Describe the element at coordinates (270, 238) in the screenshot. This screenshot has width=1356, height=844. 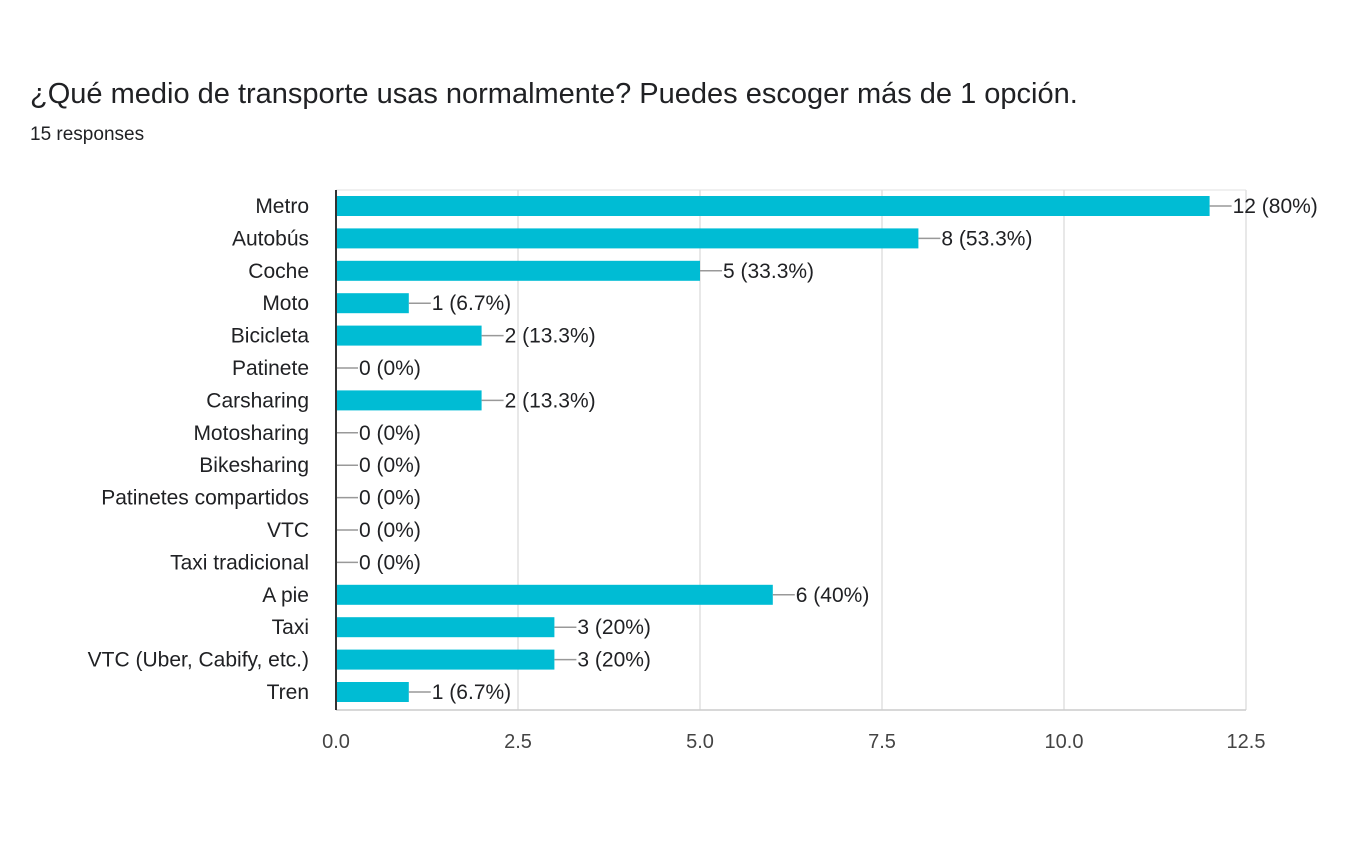
I see `category-label: Autobús` at that location.